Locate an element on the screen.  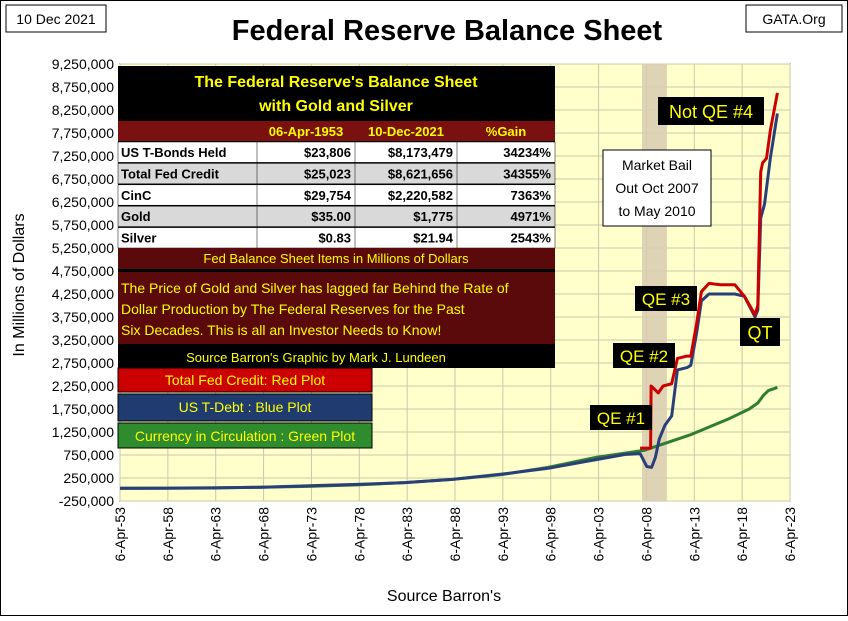
qe1-label: QE #1 is located at coordinates (621, 418).